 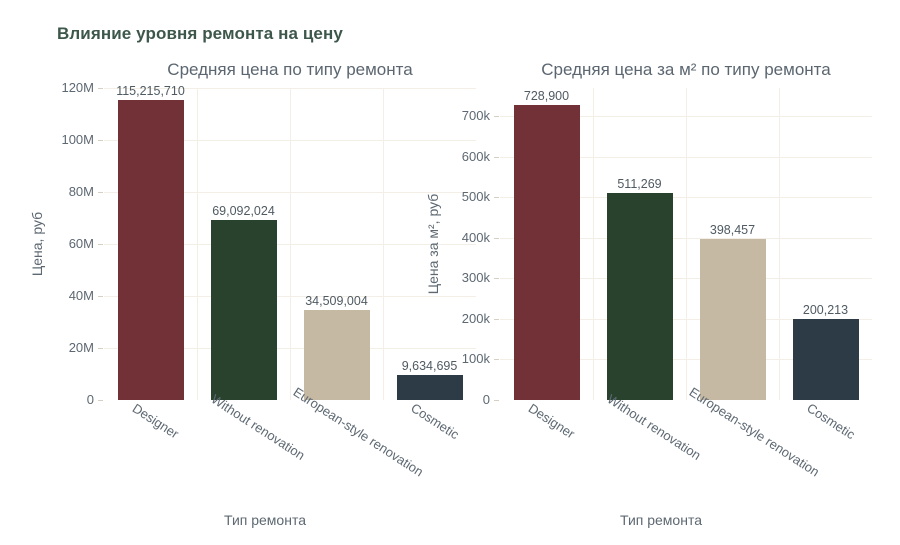 I want to click on bar-value-label: 200,213, so click(x=825, y=309).